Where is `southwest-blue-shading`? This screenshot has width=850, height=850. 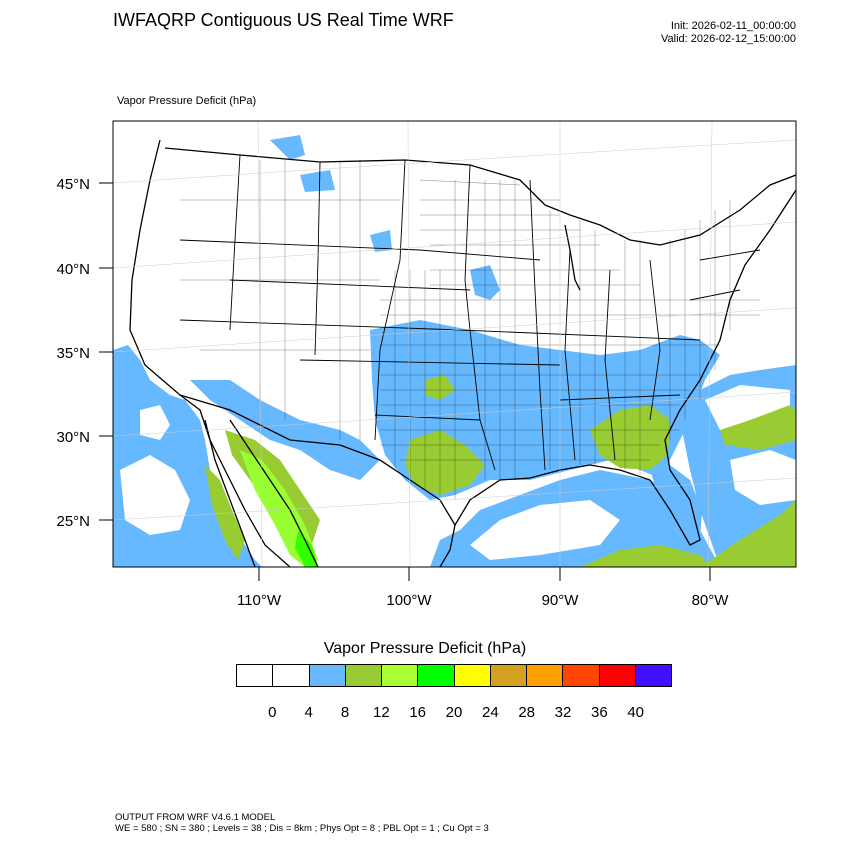
southwest-blue-shading is located at coordinates (285, 430).